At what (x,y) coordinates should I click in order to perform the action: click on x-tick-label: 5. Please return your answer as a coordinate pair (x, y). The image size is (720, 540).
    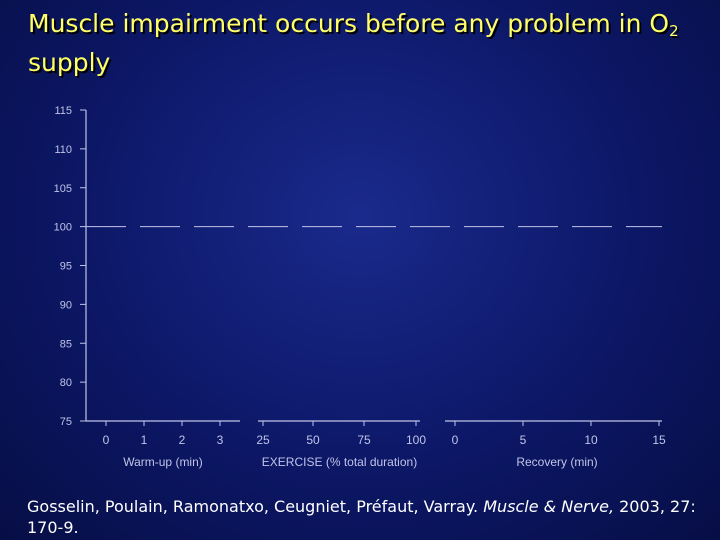
    Looking at the image, I should click on (523, 440).